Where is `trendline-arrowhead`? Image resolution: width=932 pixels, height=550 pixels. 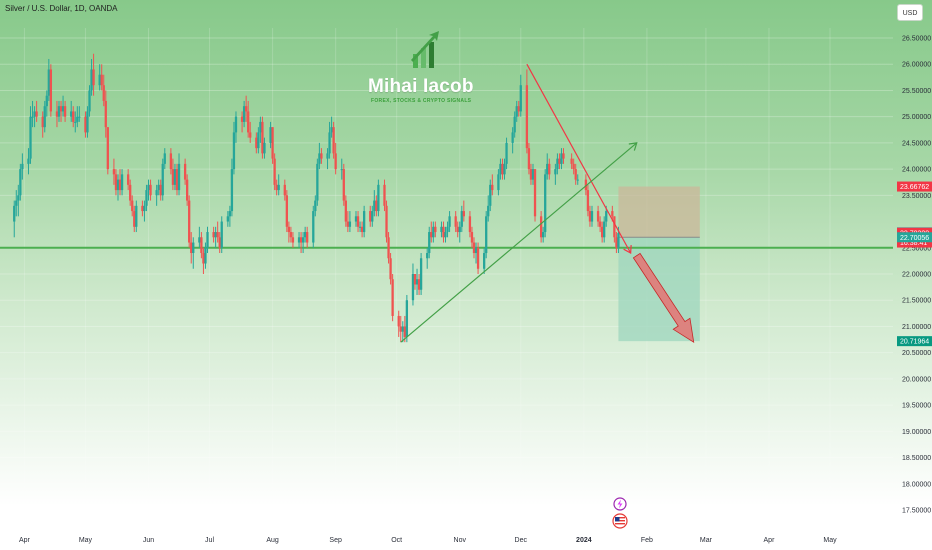 trendline-arrowhead is located at coordinates (627, 250).